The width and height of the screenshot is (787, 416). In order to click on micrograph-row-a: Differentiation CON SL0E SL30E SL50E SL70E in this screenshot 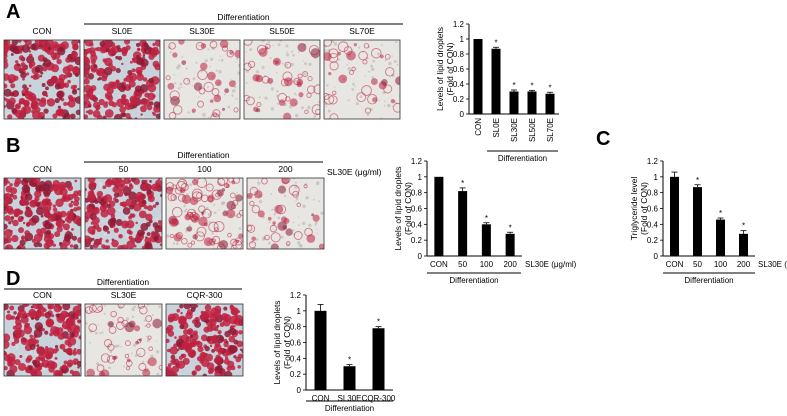, I will do `click(203, 66)`.